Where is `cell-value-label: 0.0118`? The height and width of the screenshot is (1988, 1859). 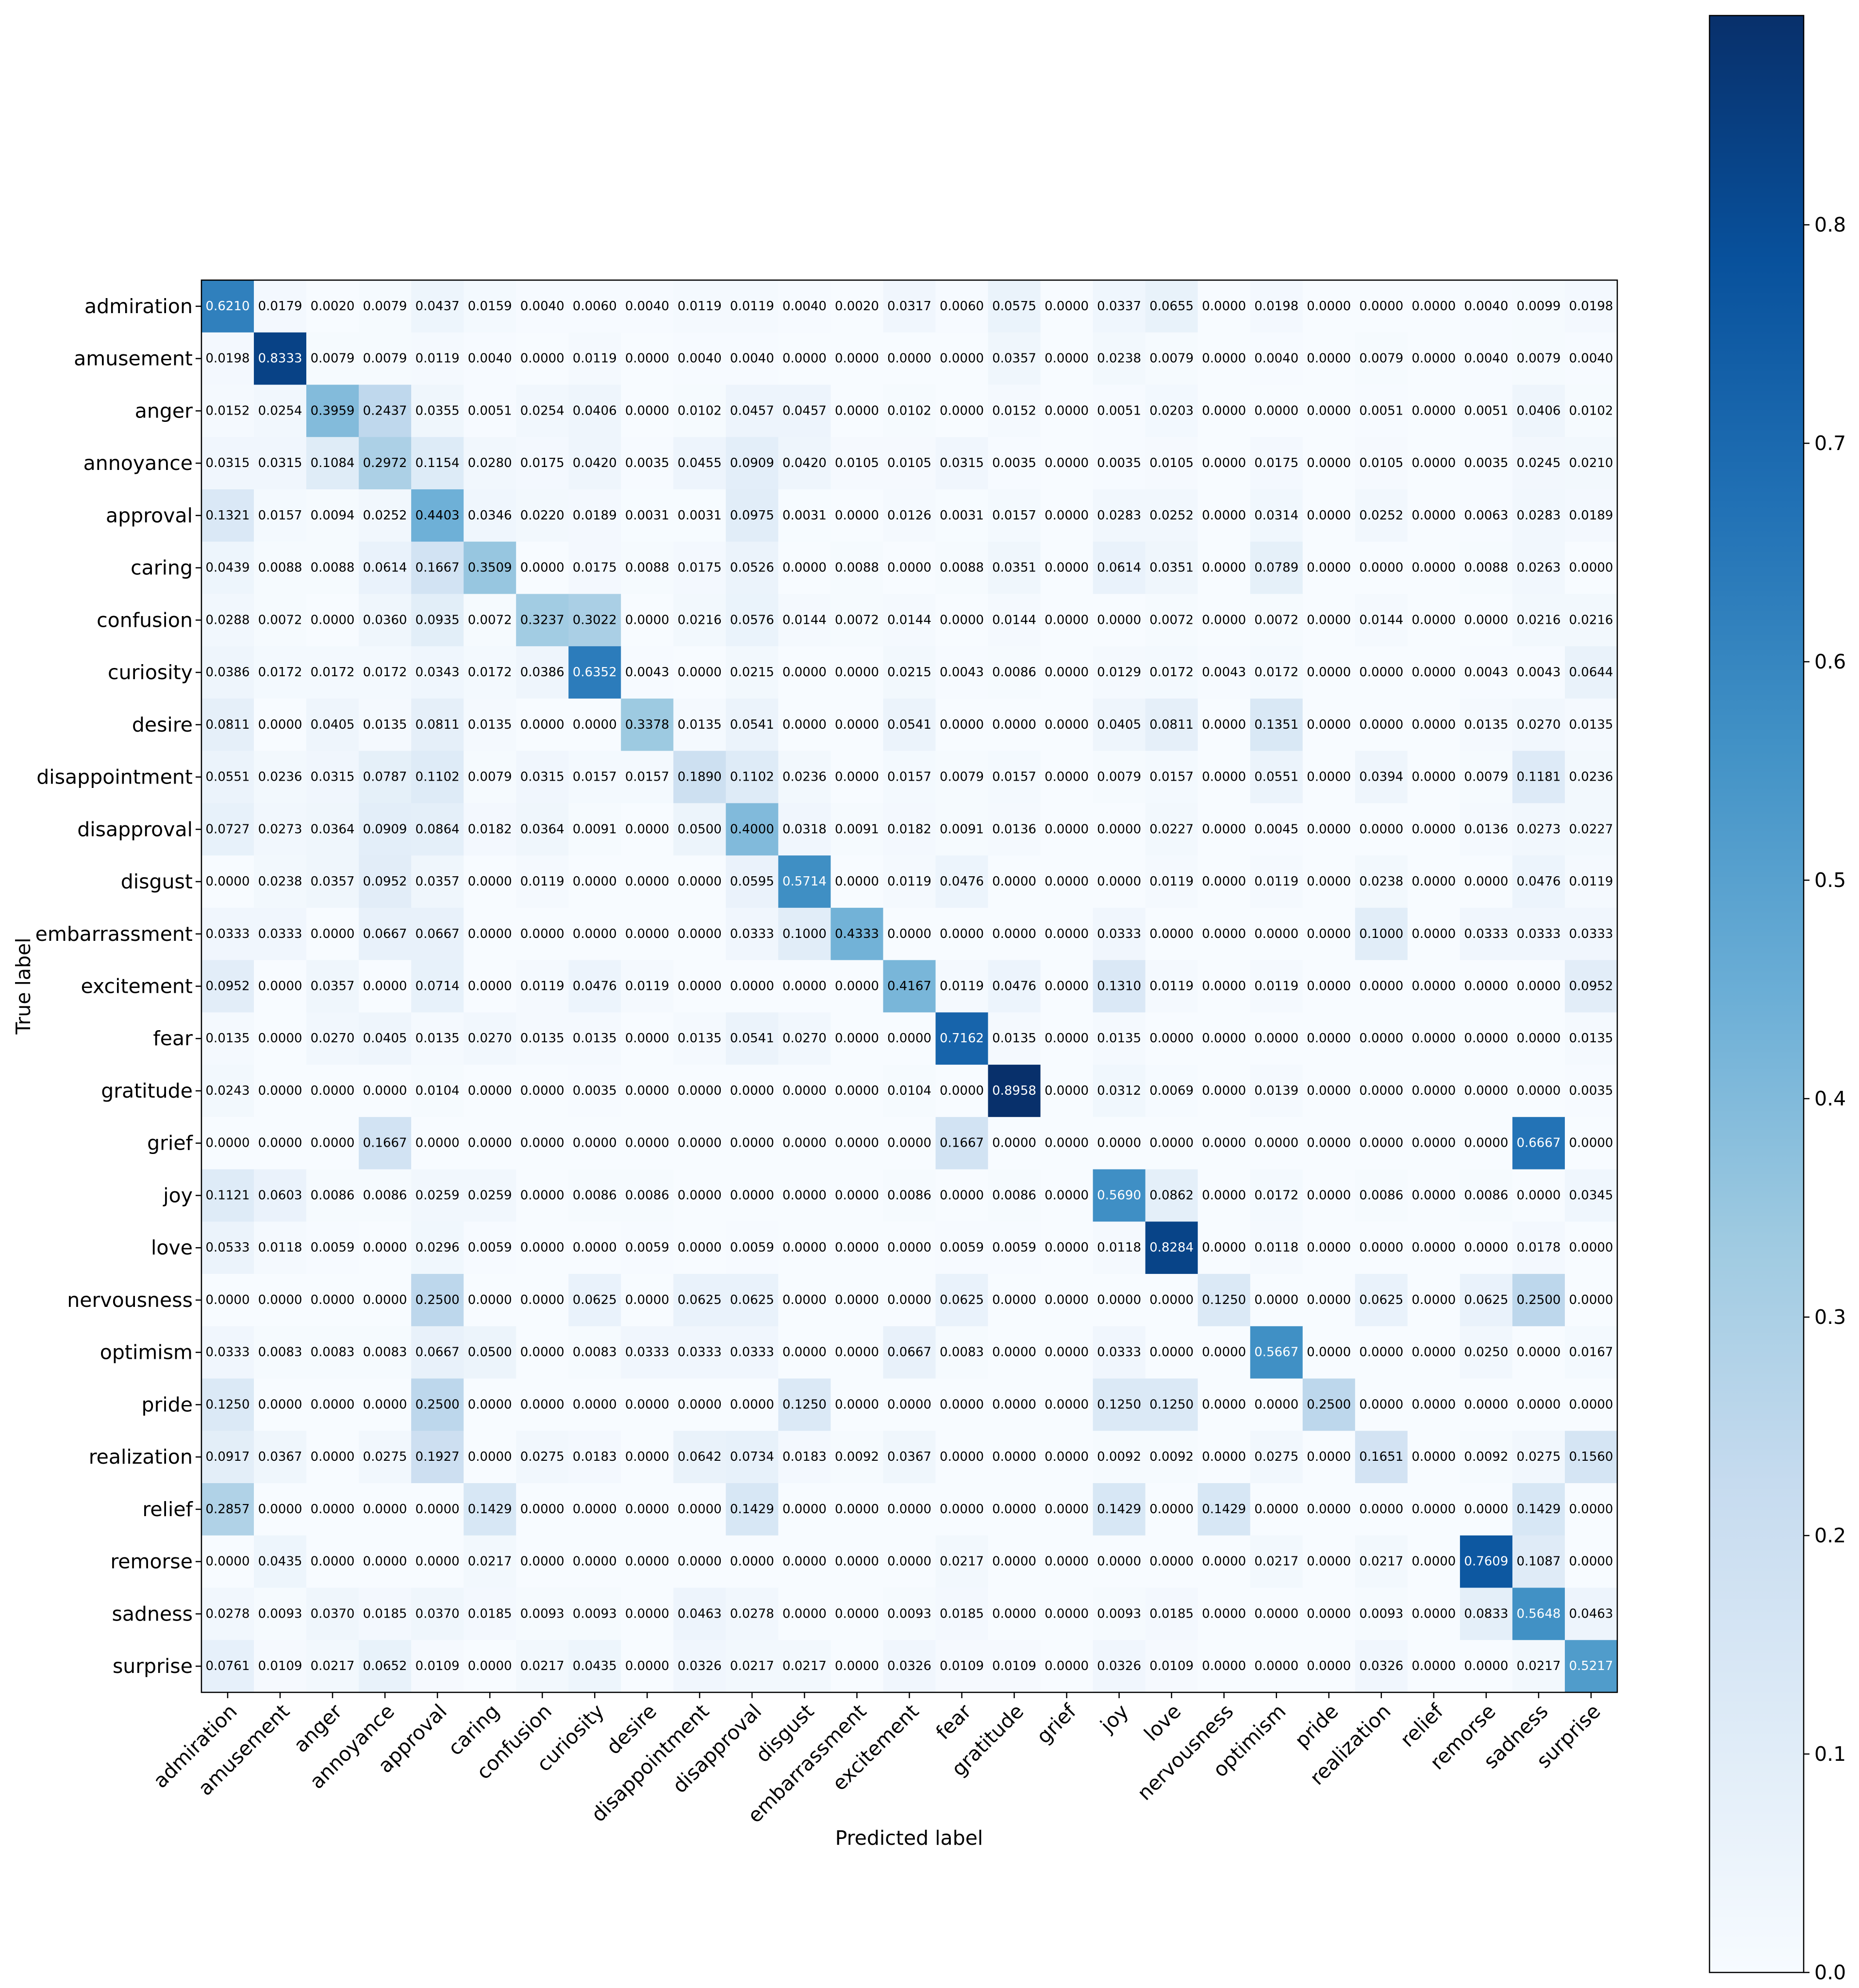
cell-value-label: 0.0118 is located at coordinates (280, 1247).